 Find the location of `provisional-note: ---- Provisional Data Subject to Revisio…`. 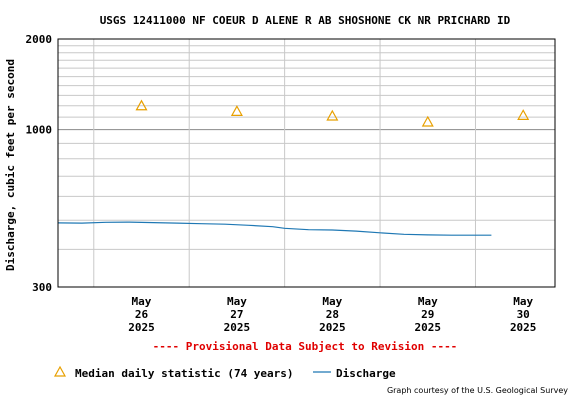

provisional-note: ---- Provisional Data Subject to Revisio… is located at coordinates (305, 346).